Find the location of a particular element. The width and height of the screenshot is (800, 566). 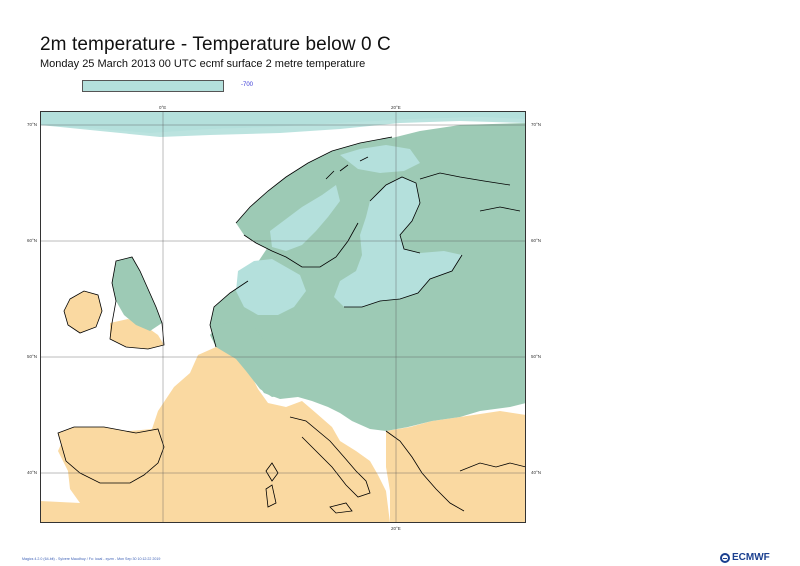

warm-land-balkans is located at coordinates (456, 467).